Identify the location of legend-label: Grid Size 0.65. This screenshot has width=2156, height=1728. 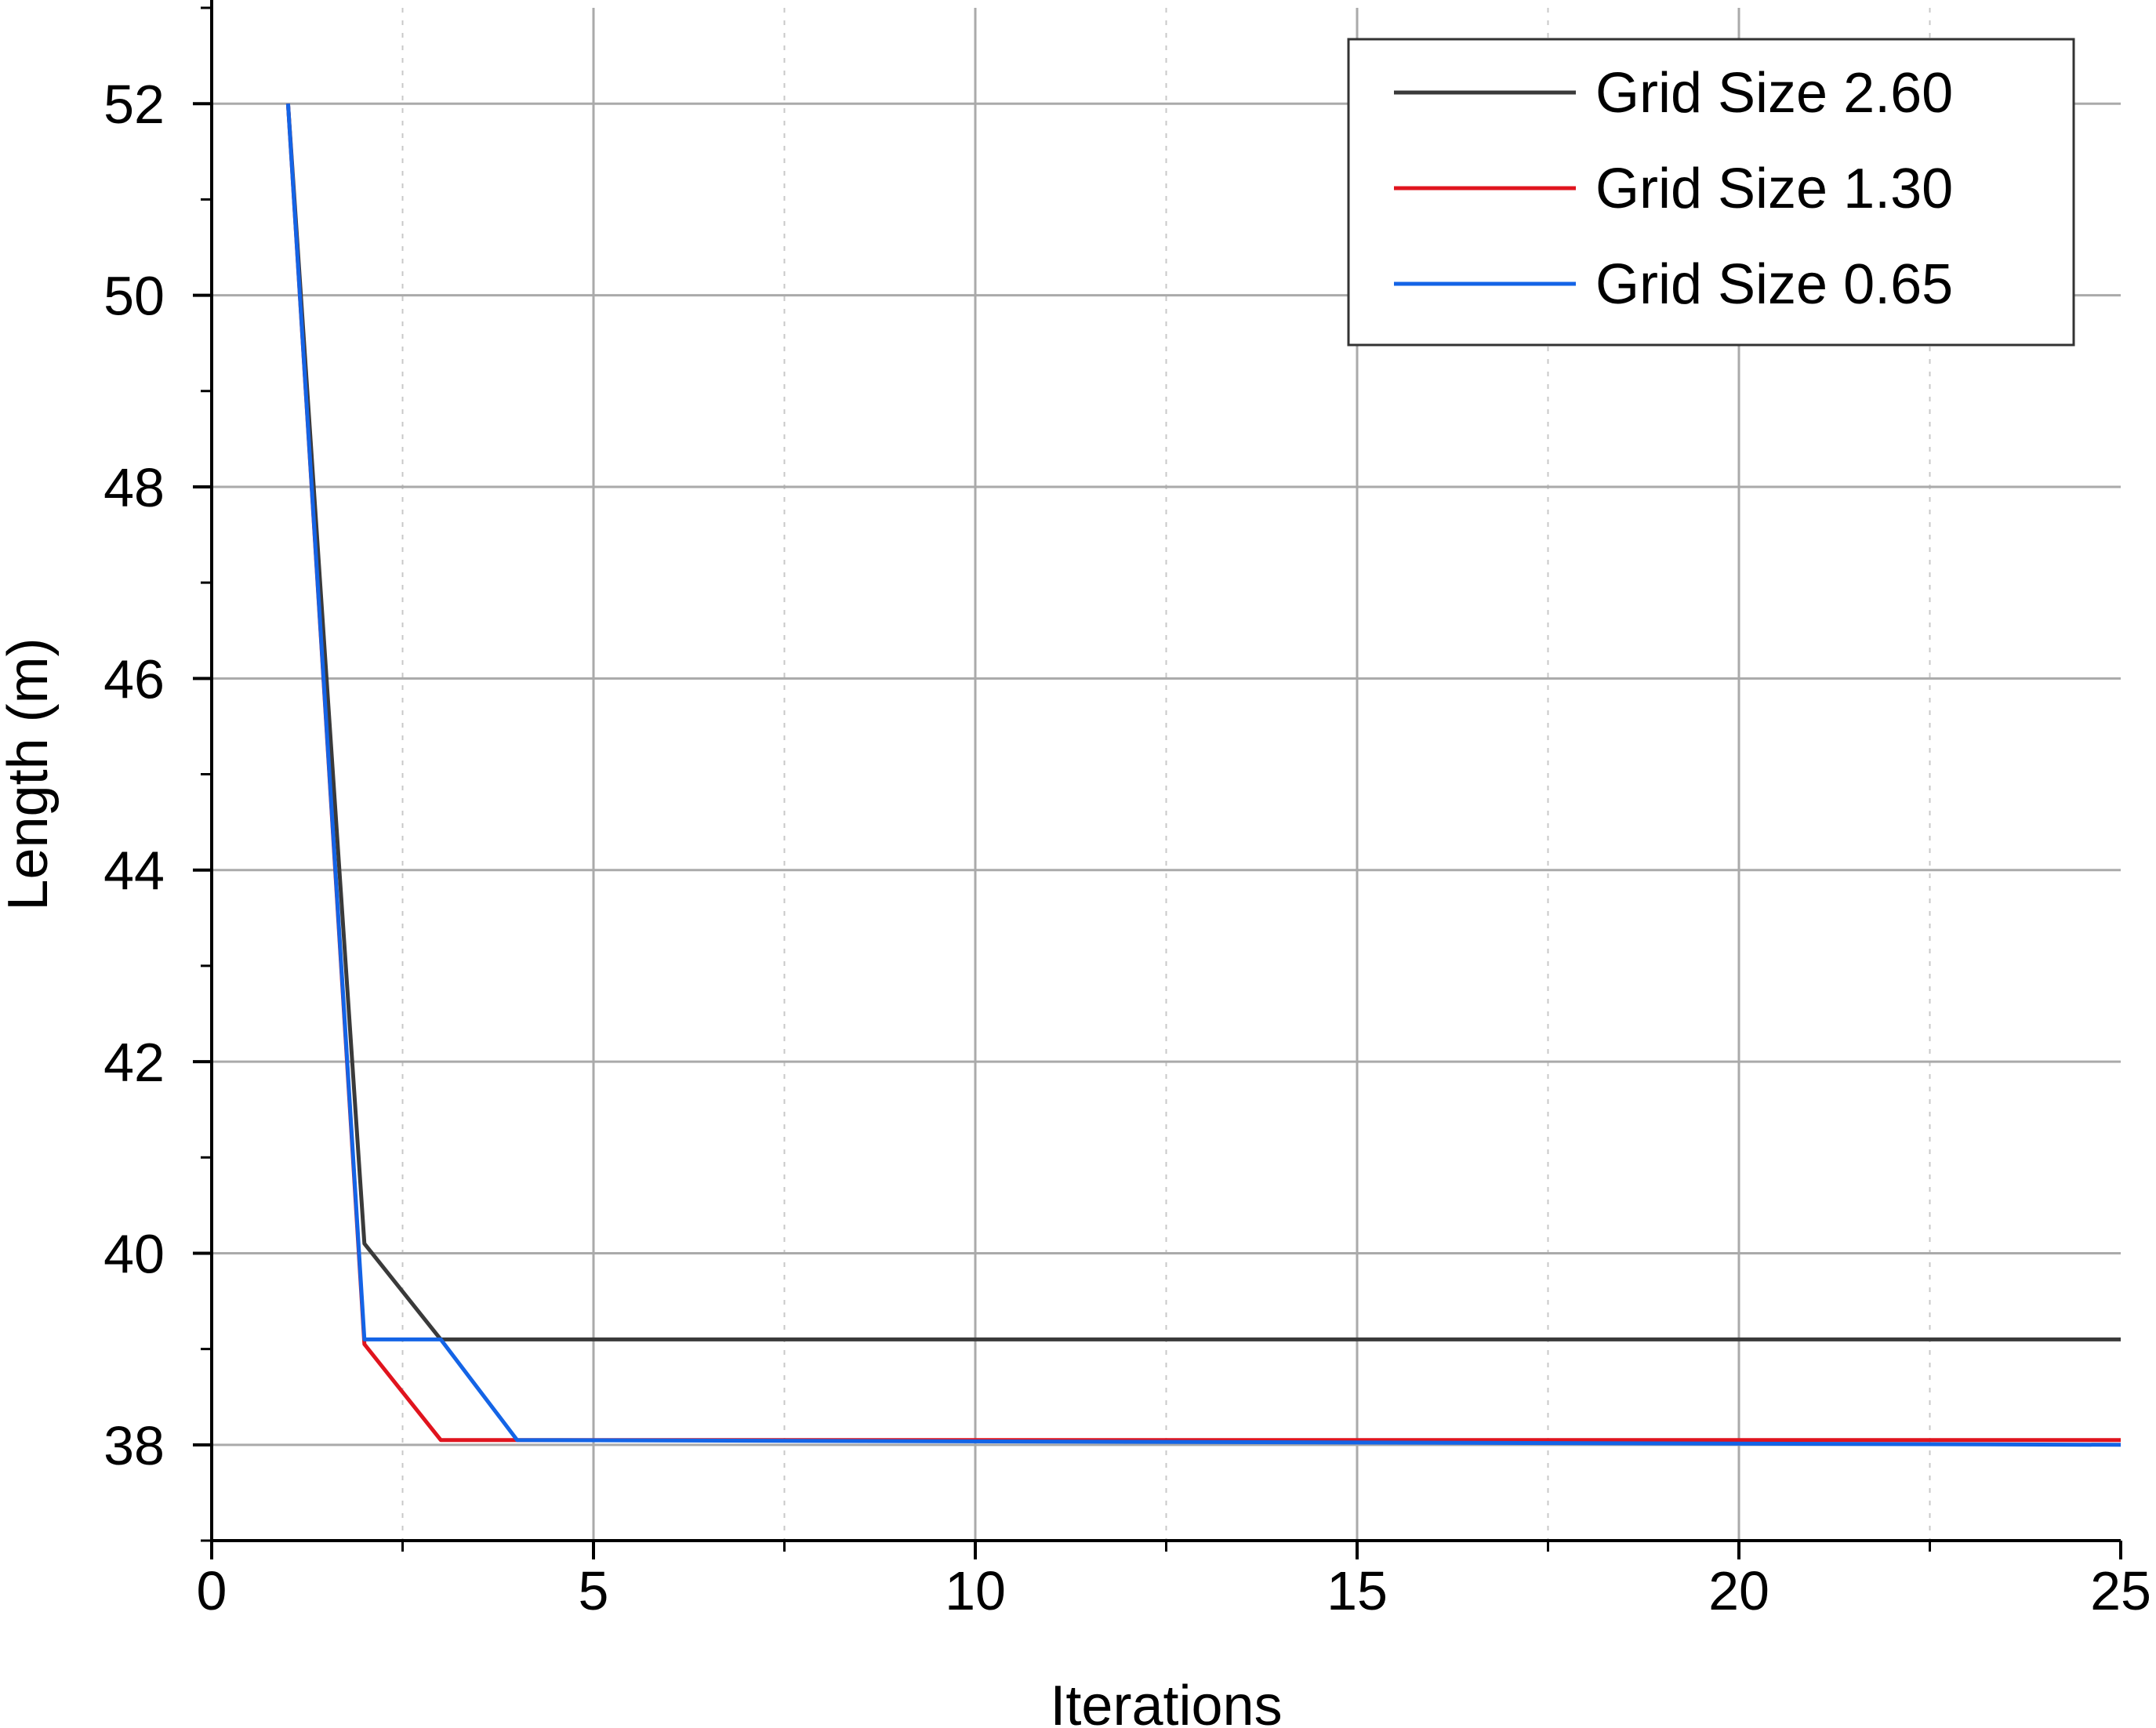
(1774, 284).